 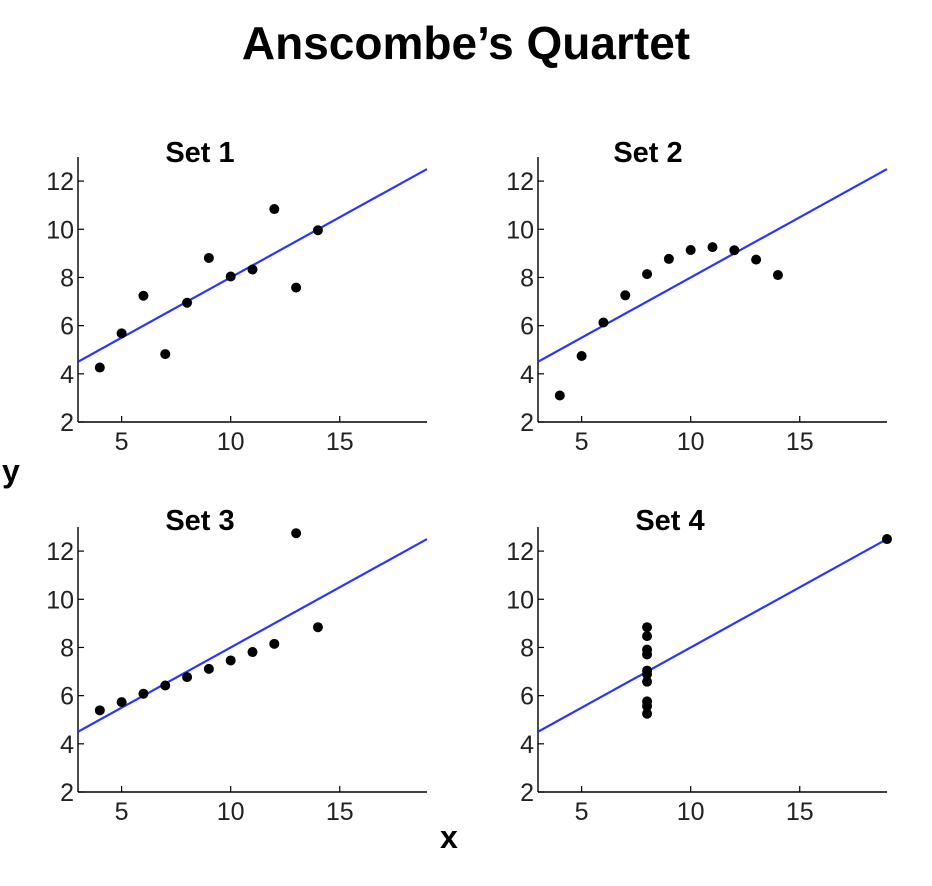 I want to click on panel-set-3: Set 3 2 4 6 8 10 12 5 10 15, so click(x=237, y=665).